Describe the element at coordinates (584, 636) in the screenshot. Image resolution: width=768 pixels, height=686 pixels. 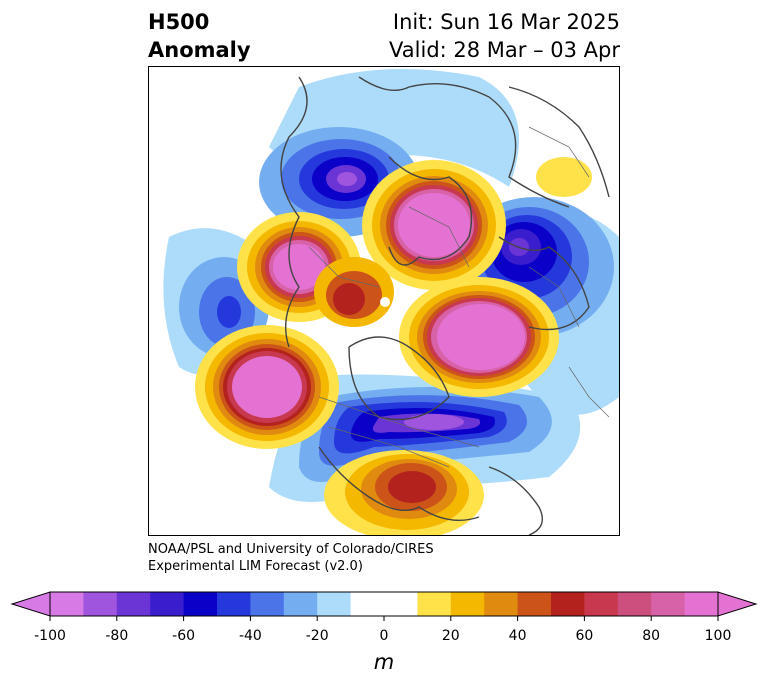
I see `colorbar-tick-label: 60` at that location.